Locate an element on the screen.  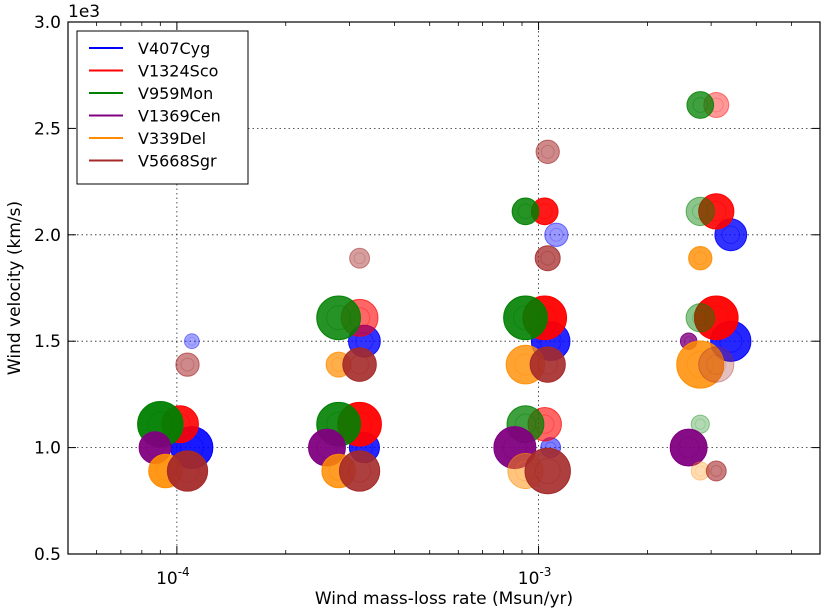
legend-label: V959Mon is located at coordinates (175, 93).